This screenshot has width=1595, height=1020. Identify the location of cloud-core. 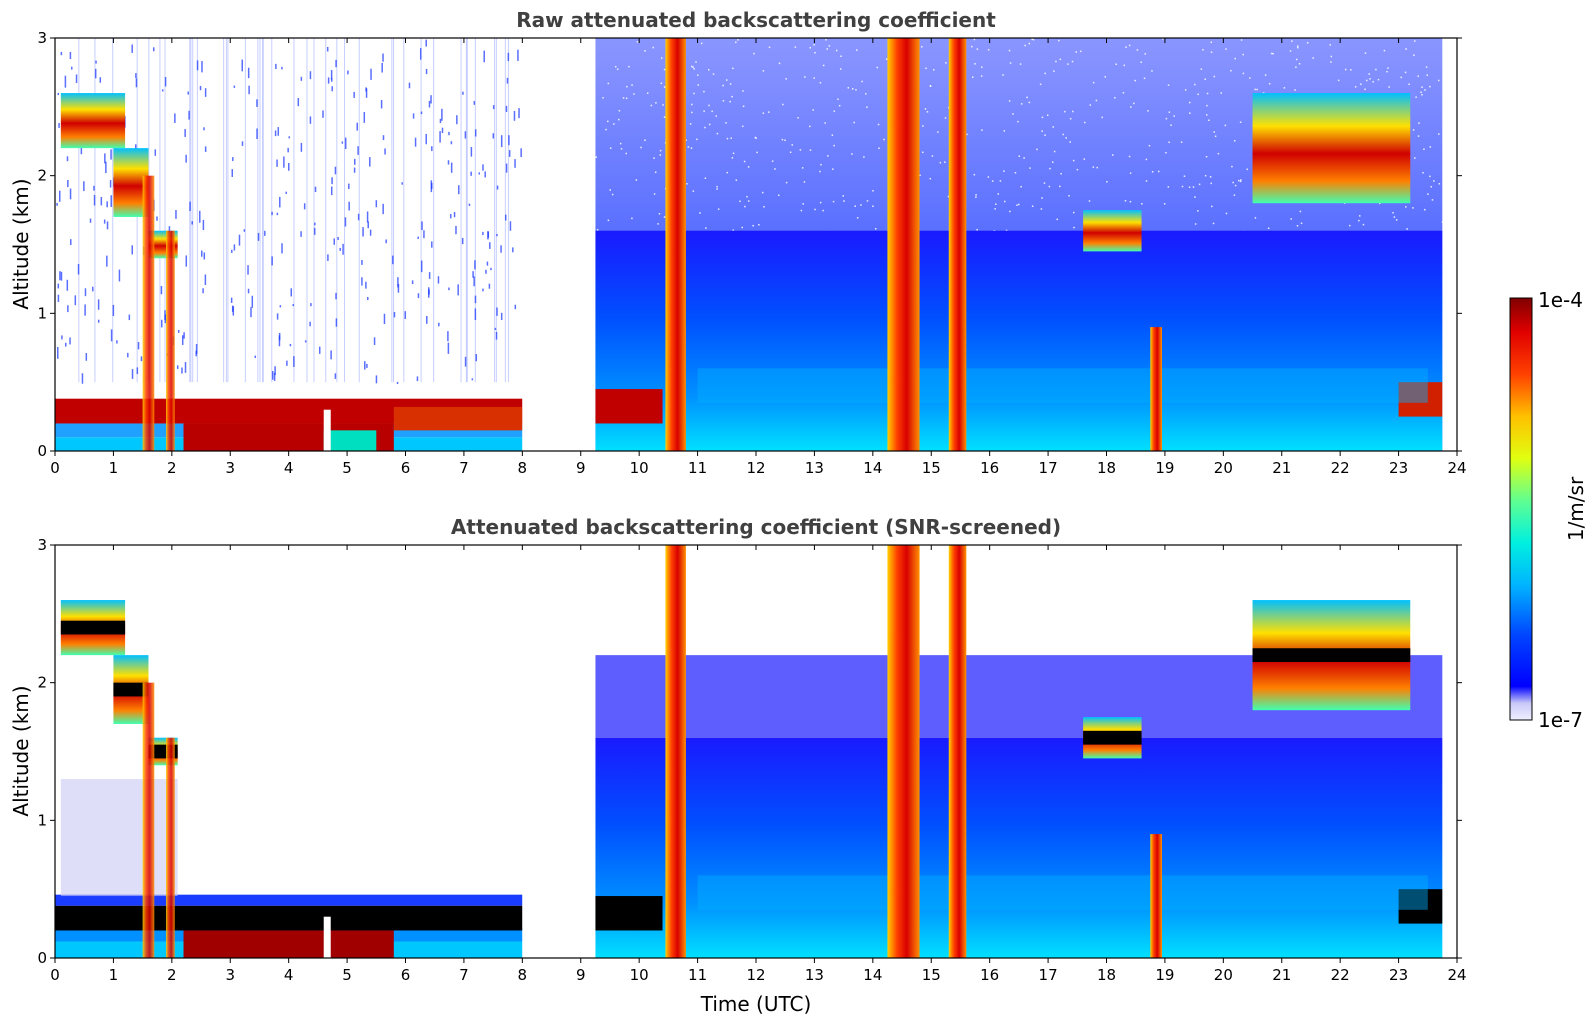
(131, 689).